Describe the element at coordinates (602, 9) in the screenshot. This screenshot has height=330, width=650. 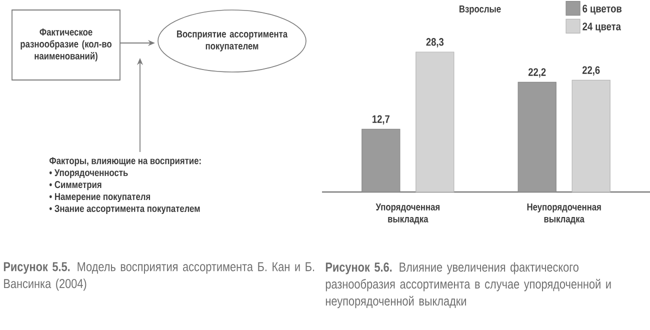
I see `legend-label: 6 цветов` at that location.